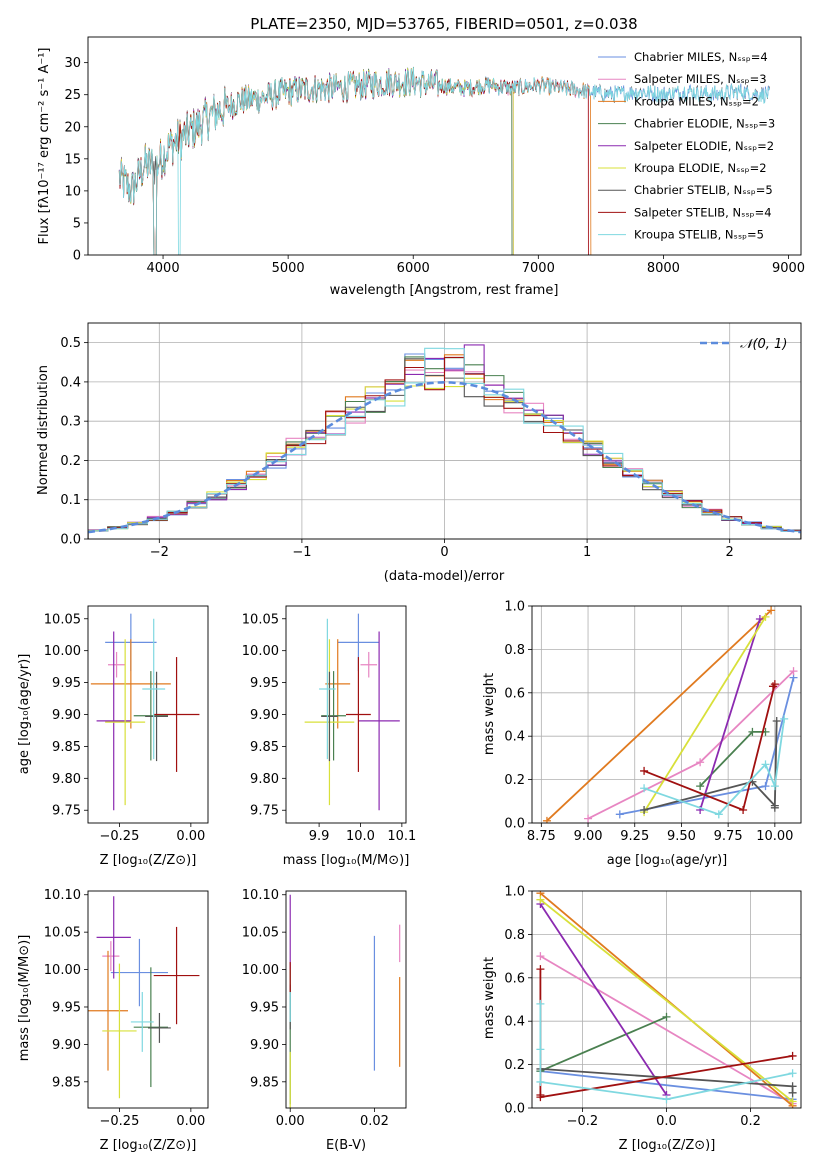 This screenshot has height=1170, width=819. I want to click on mass-vs-z-axes: −0.25 0.00 9.85 9.90 9.95 10.00 10.05 10.10, so click(126, 1008).